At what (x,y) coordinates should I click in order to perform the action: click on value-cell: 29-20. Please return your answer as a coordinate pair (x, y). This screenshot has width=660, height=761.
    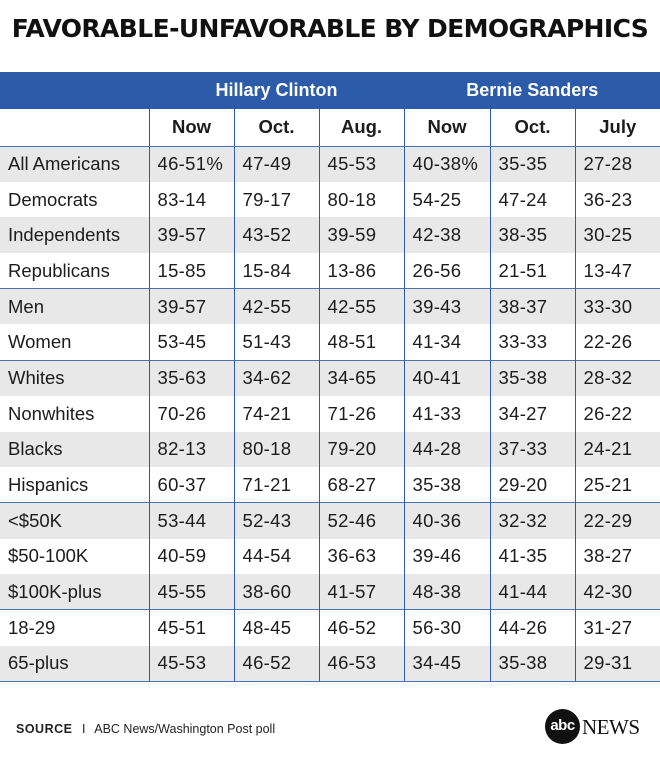
    Looking at the image, I should click on (532, 485).